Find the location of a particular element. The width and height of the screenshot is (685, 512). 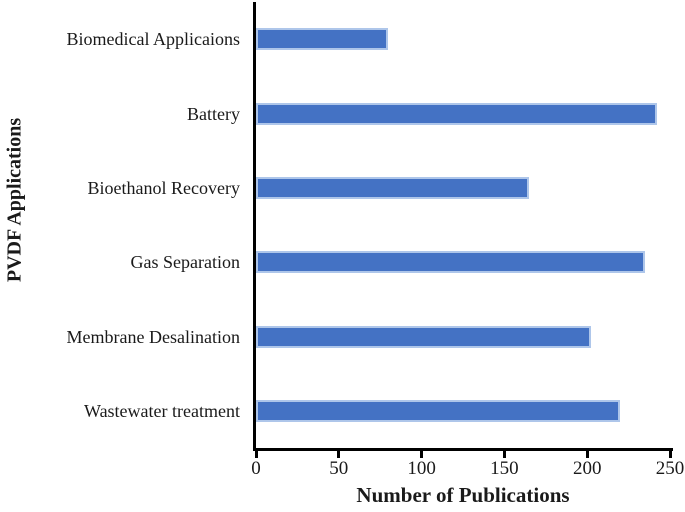

x-tick-label: 100 is located at coordinates (421, 468).